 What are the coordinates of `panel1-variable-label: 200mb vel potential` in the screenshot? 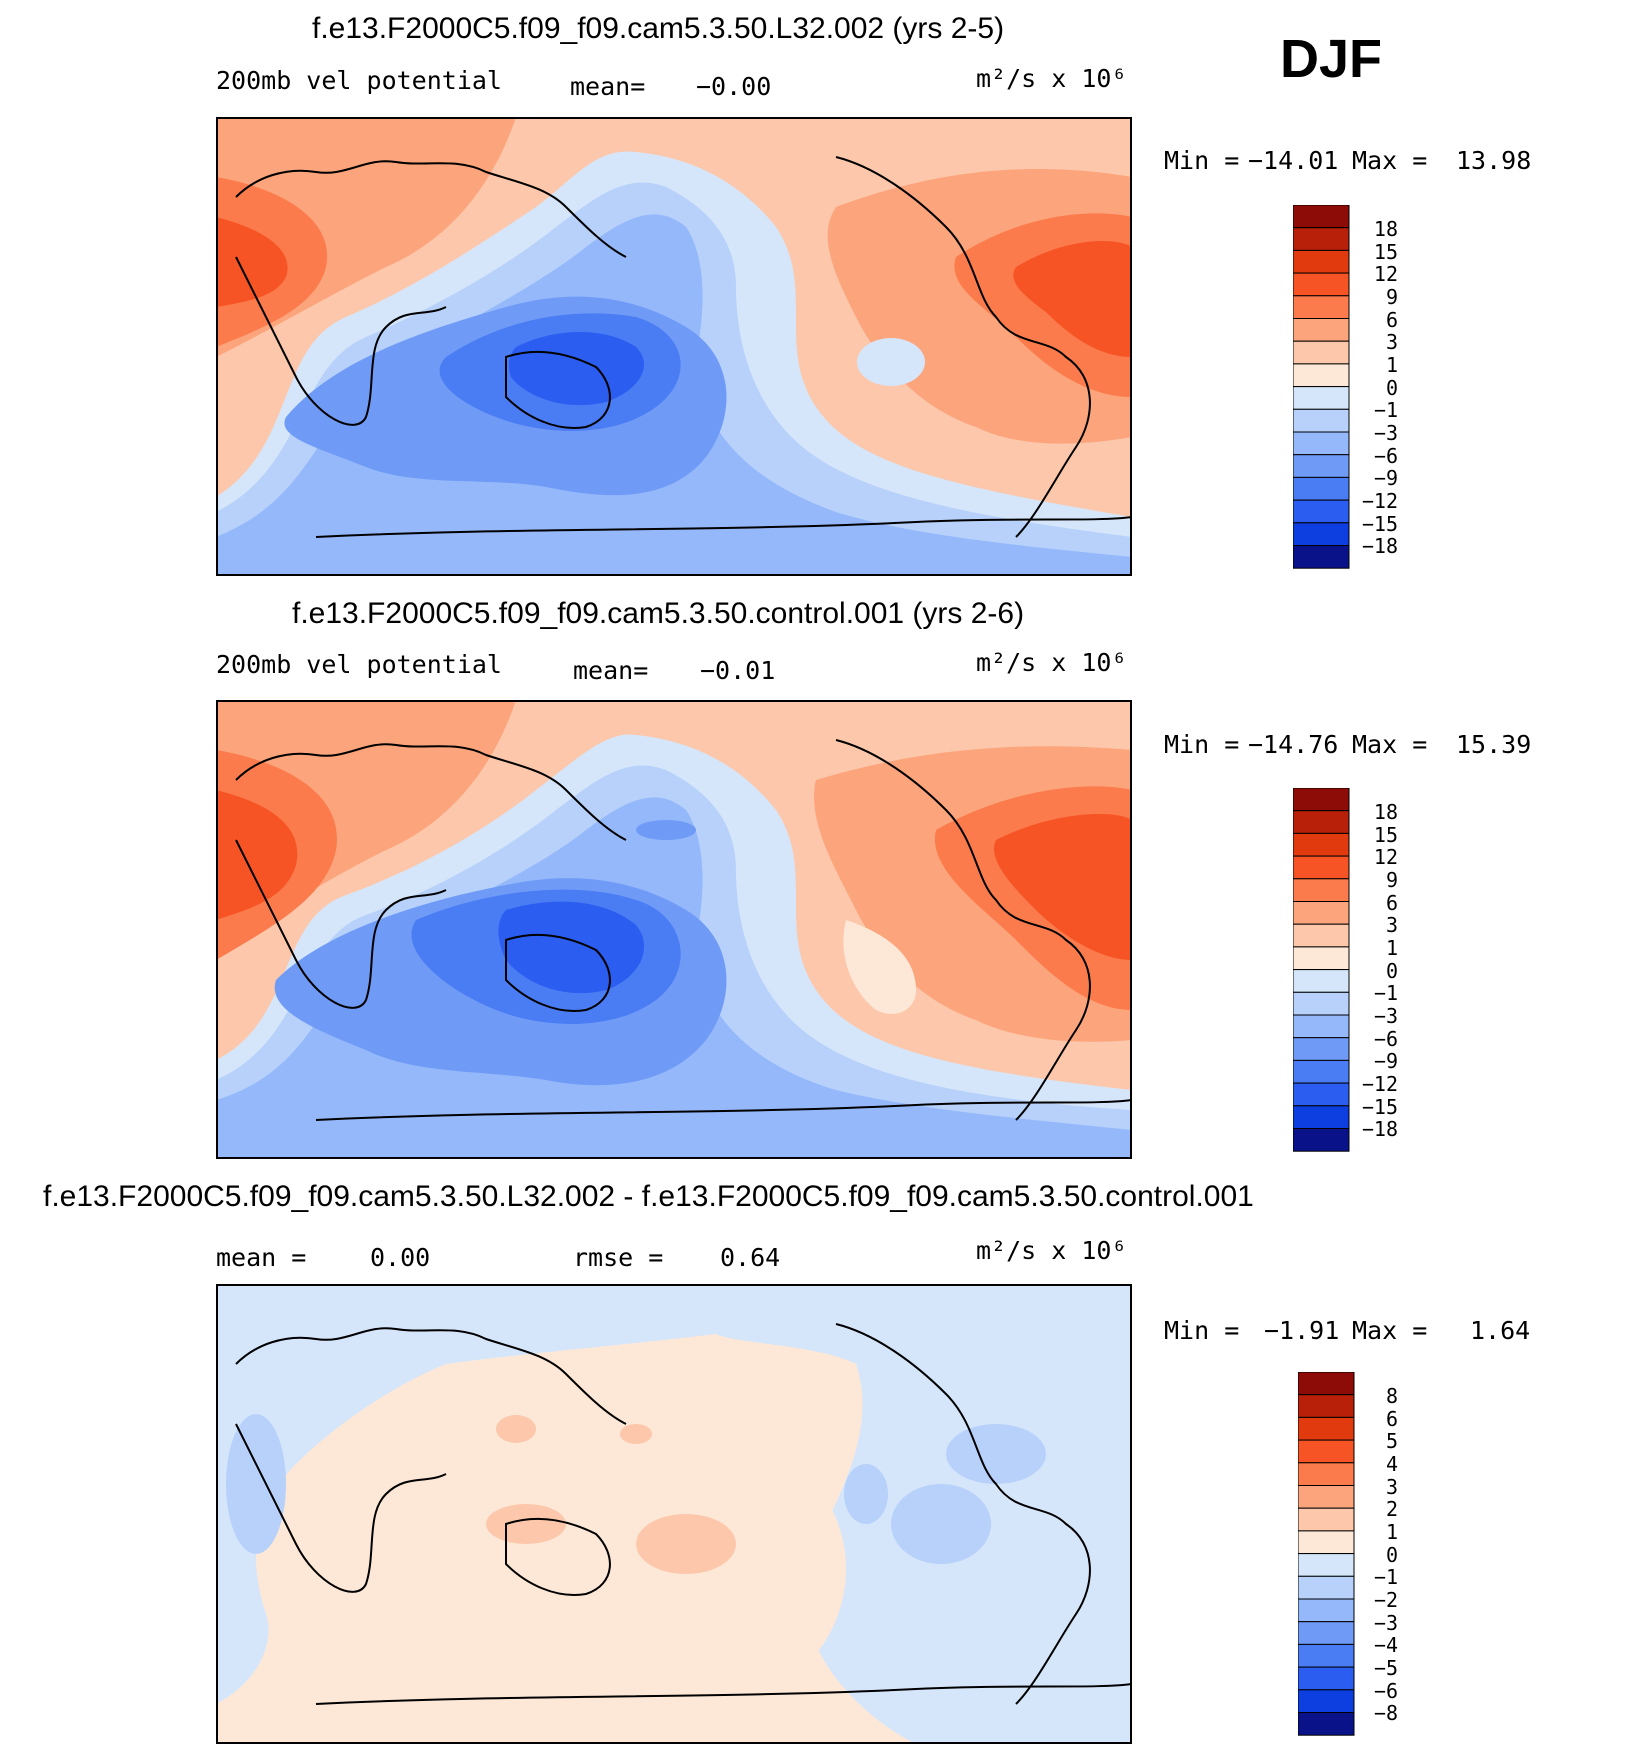 It's located at (359, 80).